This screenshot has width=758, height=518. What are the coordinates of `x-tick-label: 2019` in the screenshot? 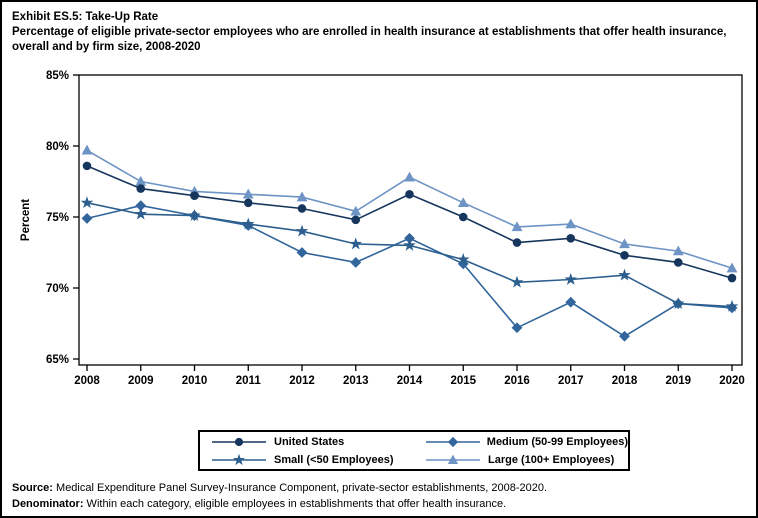 It's located at (678, 381).